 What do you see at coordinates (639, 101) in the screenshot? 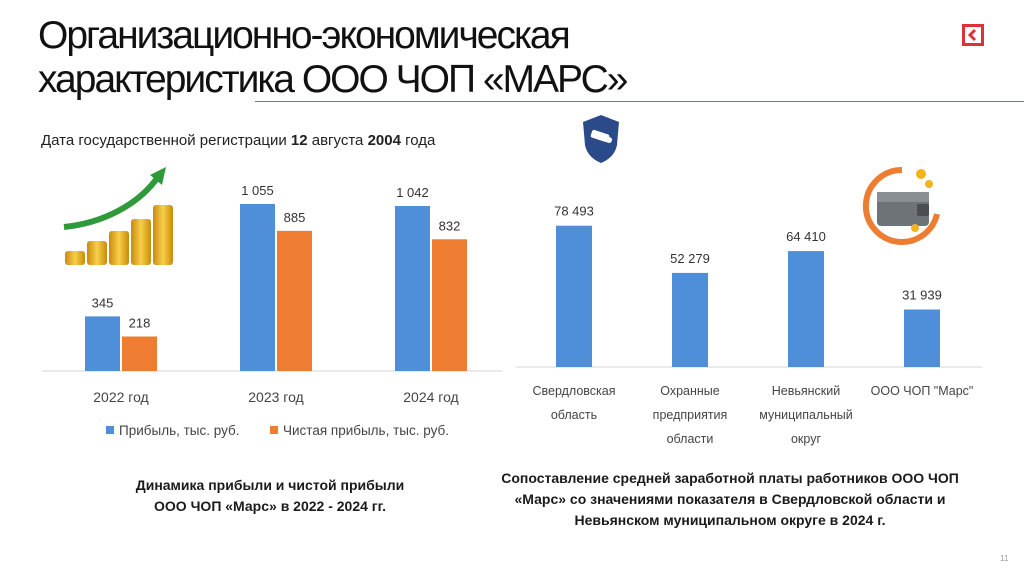
I see `title-underline` at bounding box center [639, 101].